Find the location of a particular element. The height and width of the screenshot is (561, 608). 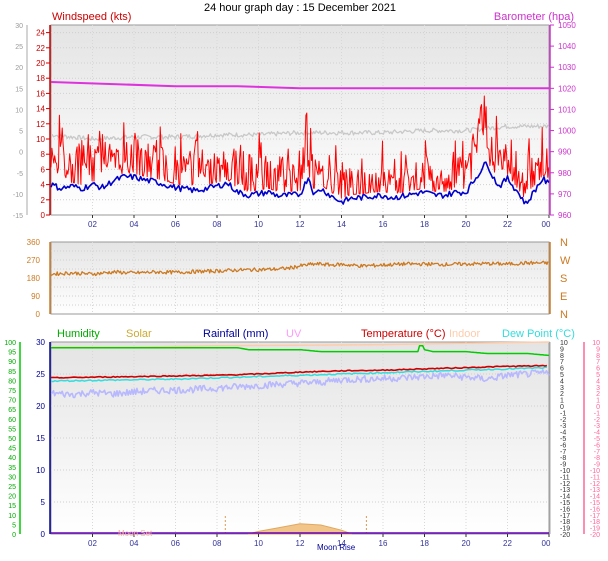

compass-label-S-2: S is located at coordinates (563, 279).